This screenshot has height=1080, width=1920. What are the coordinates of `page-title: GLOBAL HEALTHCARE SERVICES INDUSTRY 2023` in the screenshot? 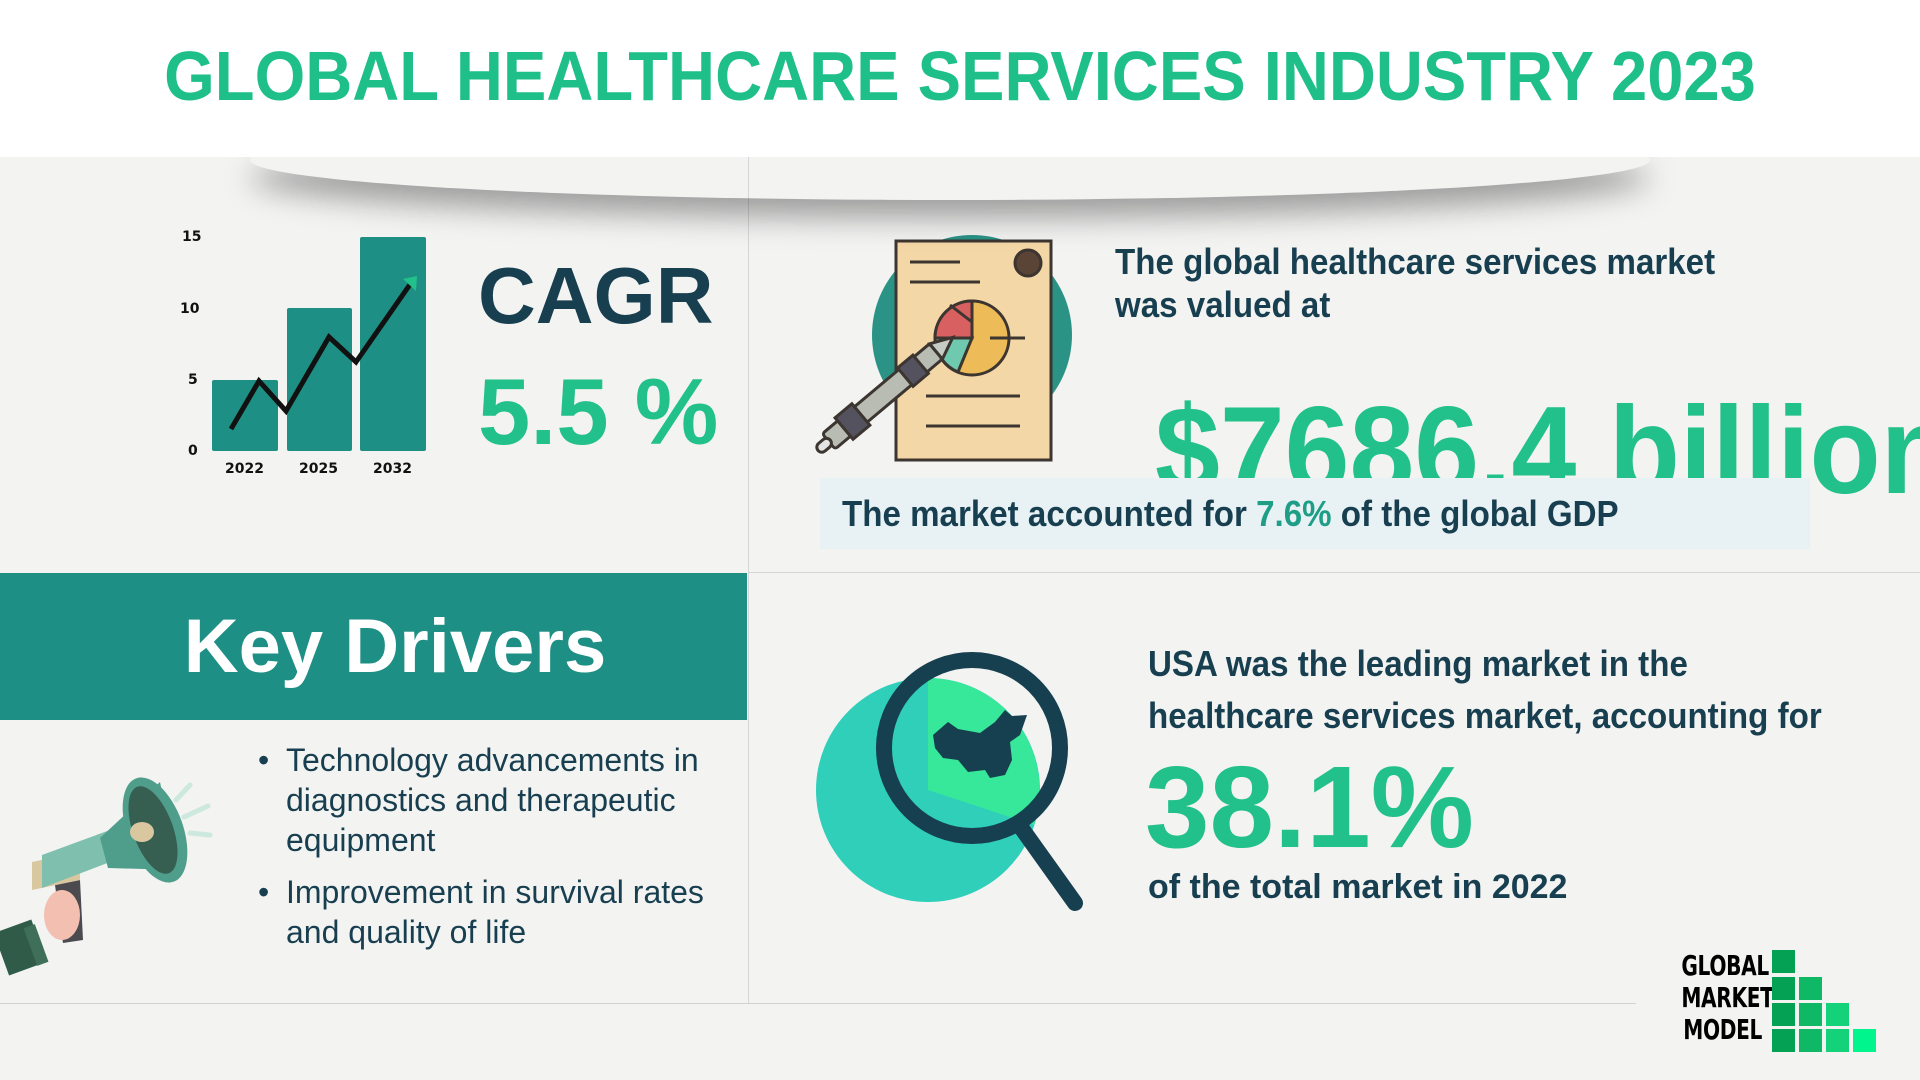 It's located at (960, 76).